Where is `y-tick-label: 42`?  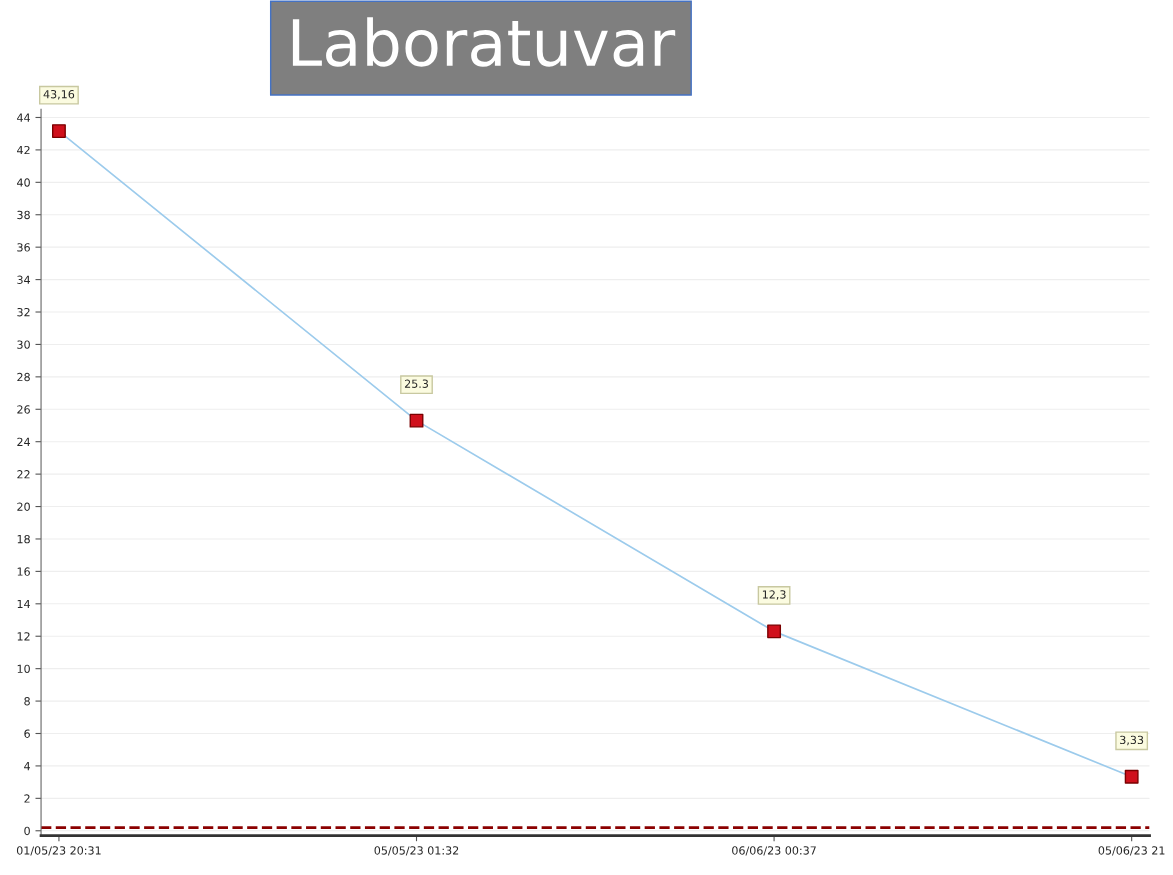
y-tick-label: 42 is located at coordinates (23, 150).